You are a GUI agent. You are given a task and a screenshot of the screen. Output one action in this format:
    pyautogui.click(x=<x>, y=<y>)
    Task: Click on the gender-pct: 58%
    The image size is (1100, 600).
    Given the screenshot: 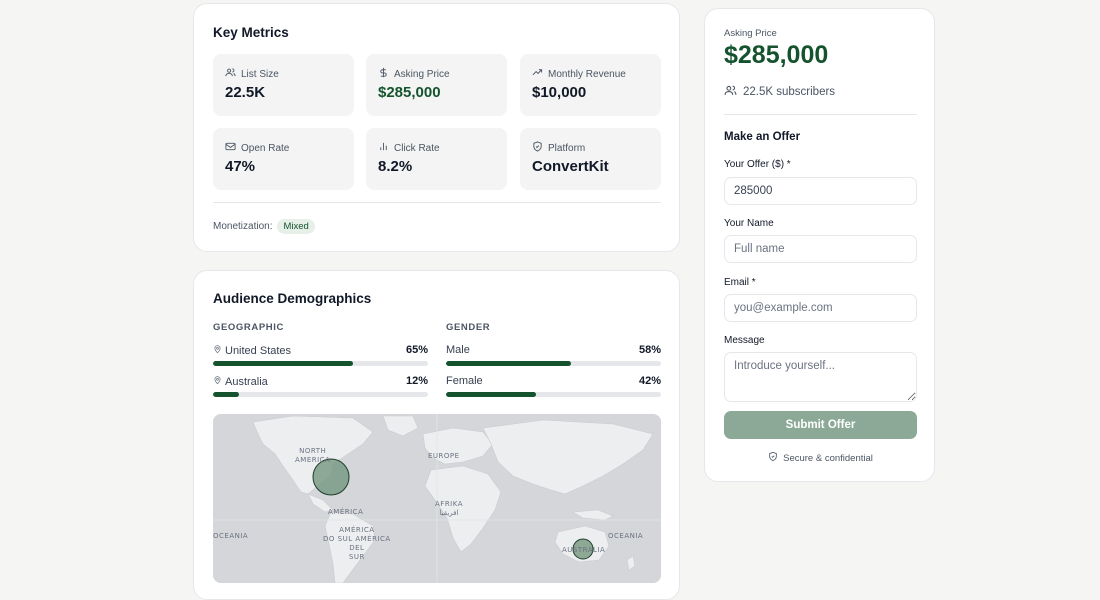 What is the action you would take?
    pyautogui.click(x=649, y=350)
    